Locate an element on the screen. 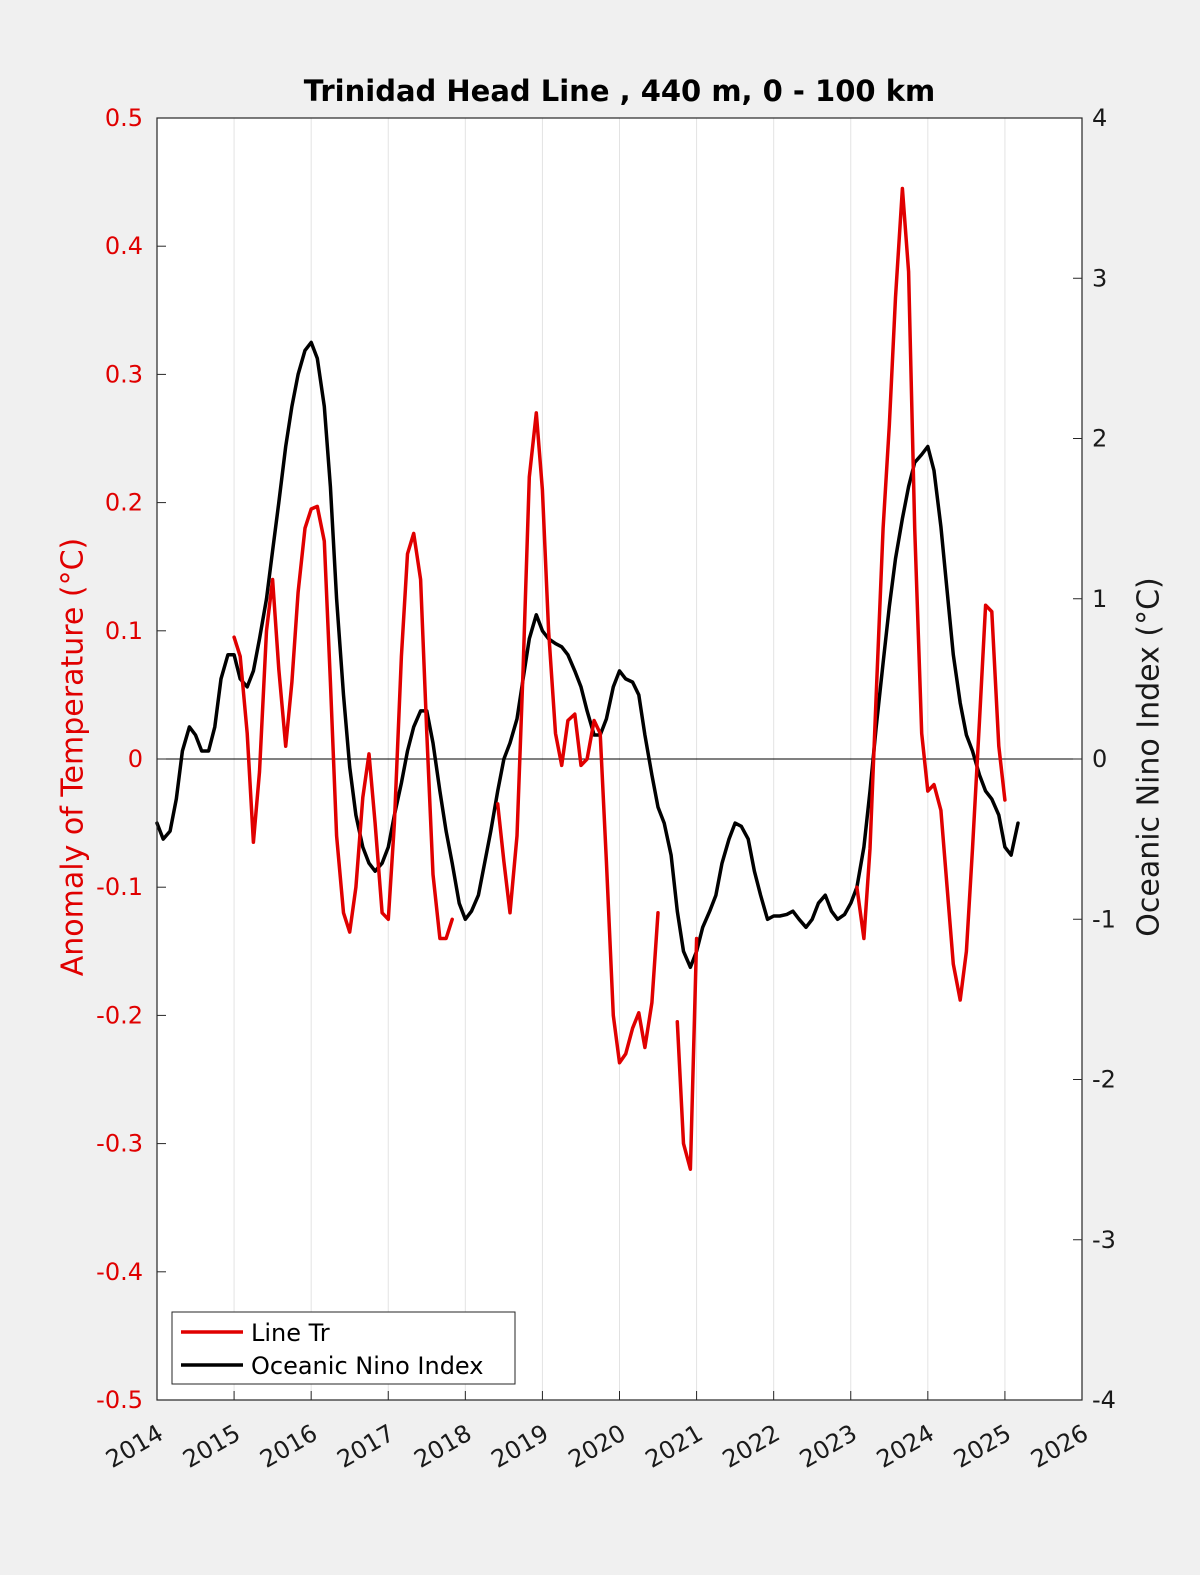  right-tick-label: 1 is located at coordinates (1099, 599).